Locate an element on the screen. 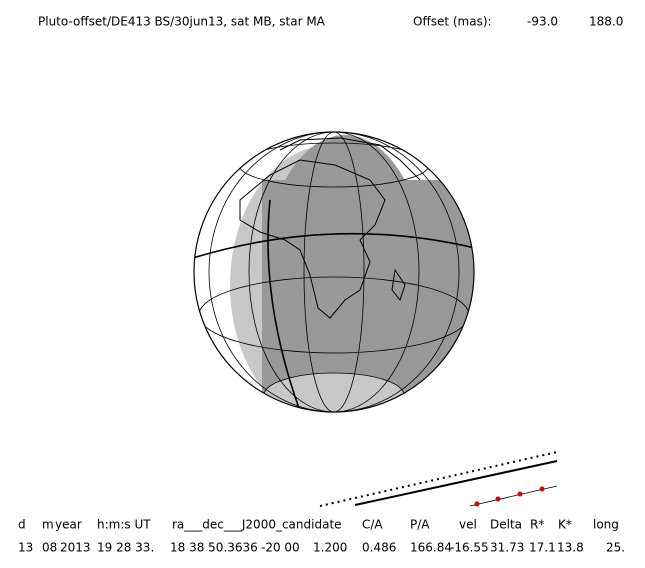  center-line is located at coordinates (334, 245).